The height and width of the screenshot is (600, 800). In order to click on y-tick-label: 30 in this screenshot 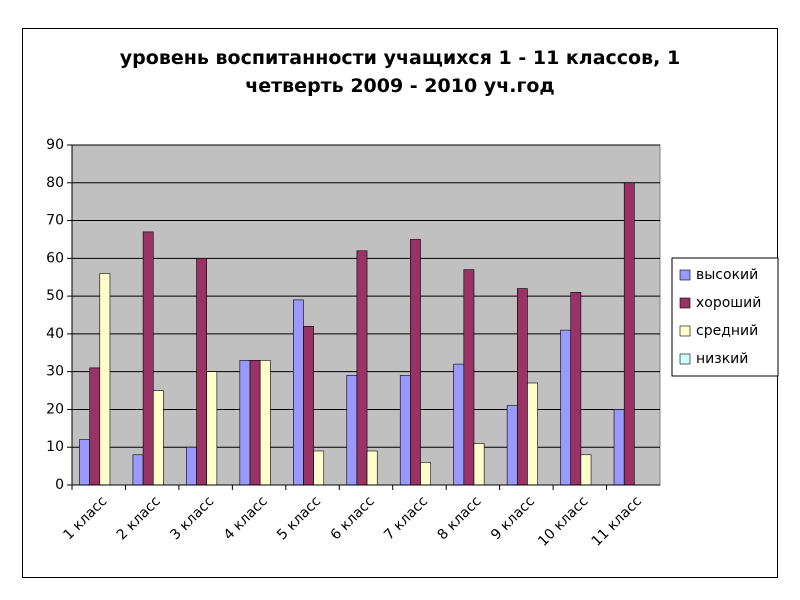, I will do `click(55, 372)`.